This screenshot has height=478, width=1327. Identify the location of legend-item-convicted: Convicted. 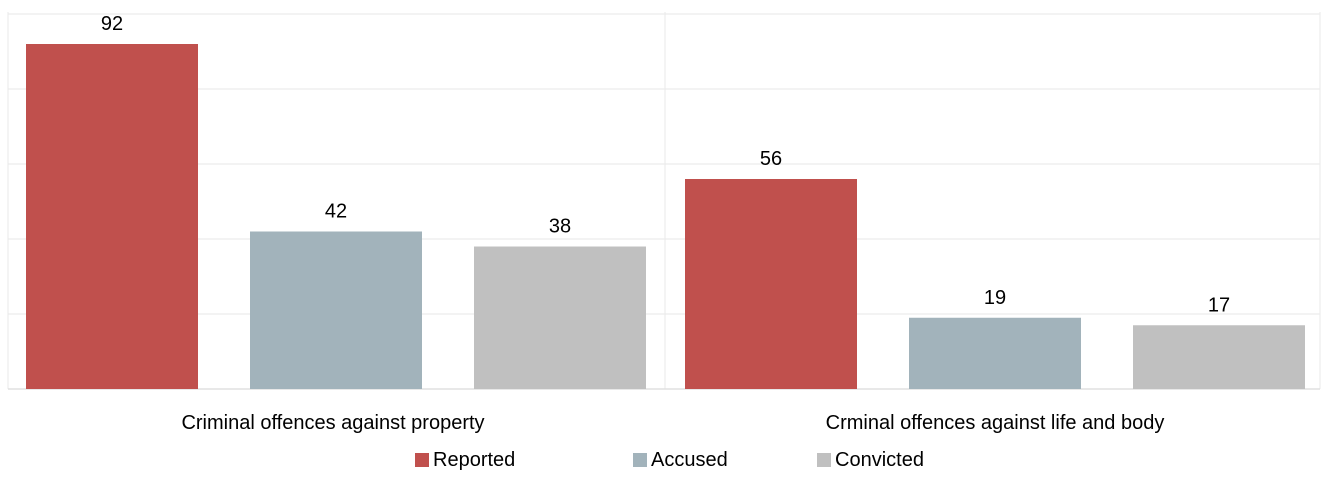
(870, 460).